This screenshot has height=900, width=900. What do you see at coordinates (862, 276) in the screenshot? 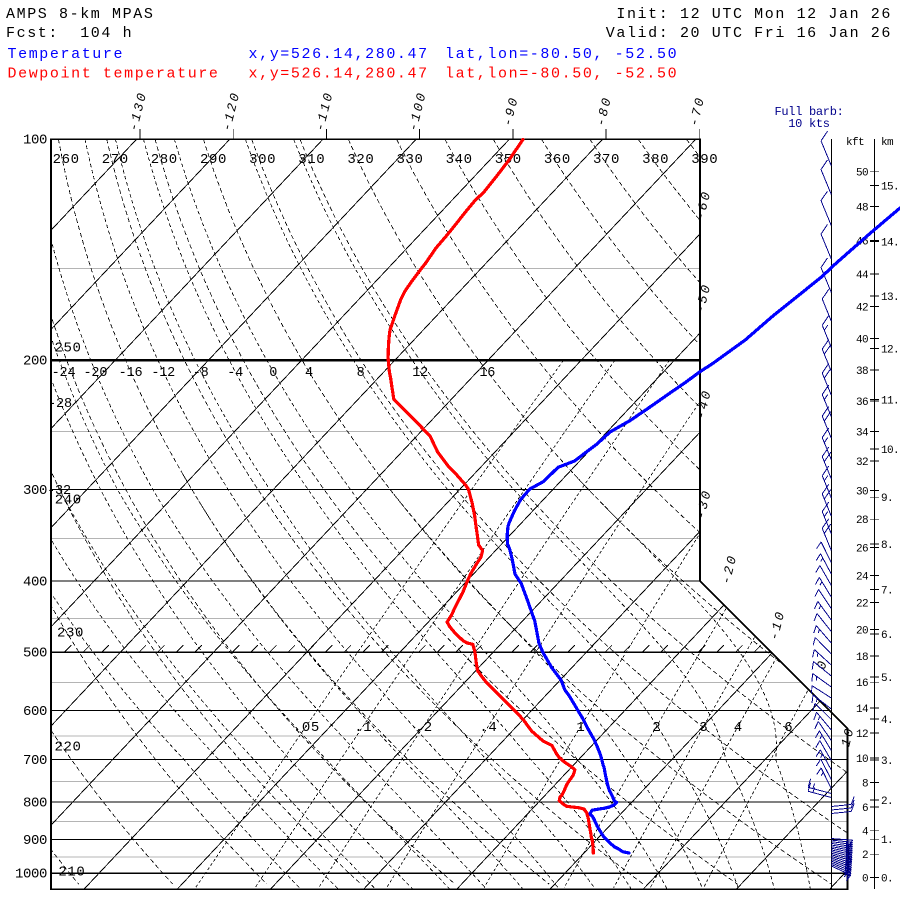
I see `svg-text: 44` at bounding box center [862, 276].